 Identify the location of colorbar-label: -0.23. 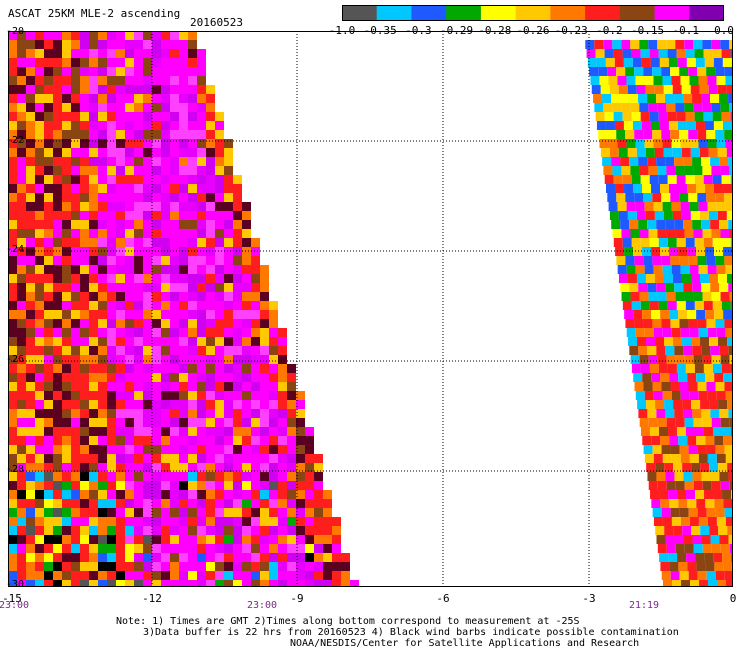
(571, 30).